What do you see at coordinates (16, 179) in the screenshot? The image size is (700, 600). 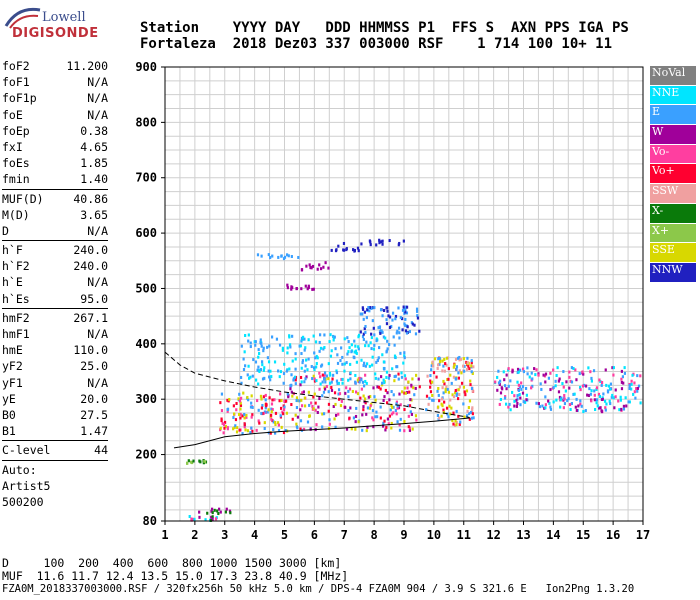 I see `param-key: fmin` at bounding box center [16, 179].